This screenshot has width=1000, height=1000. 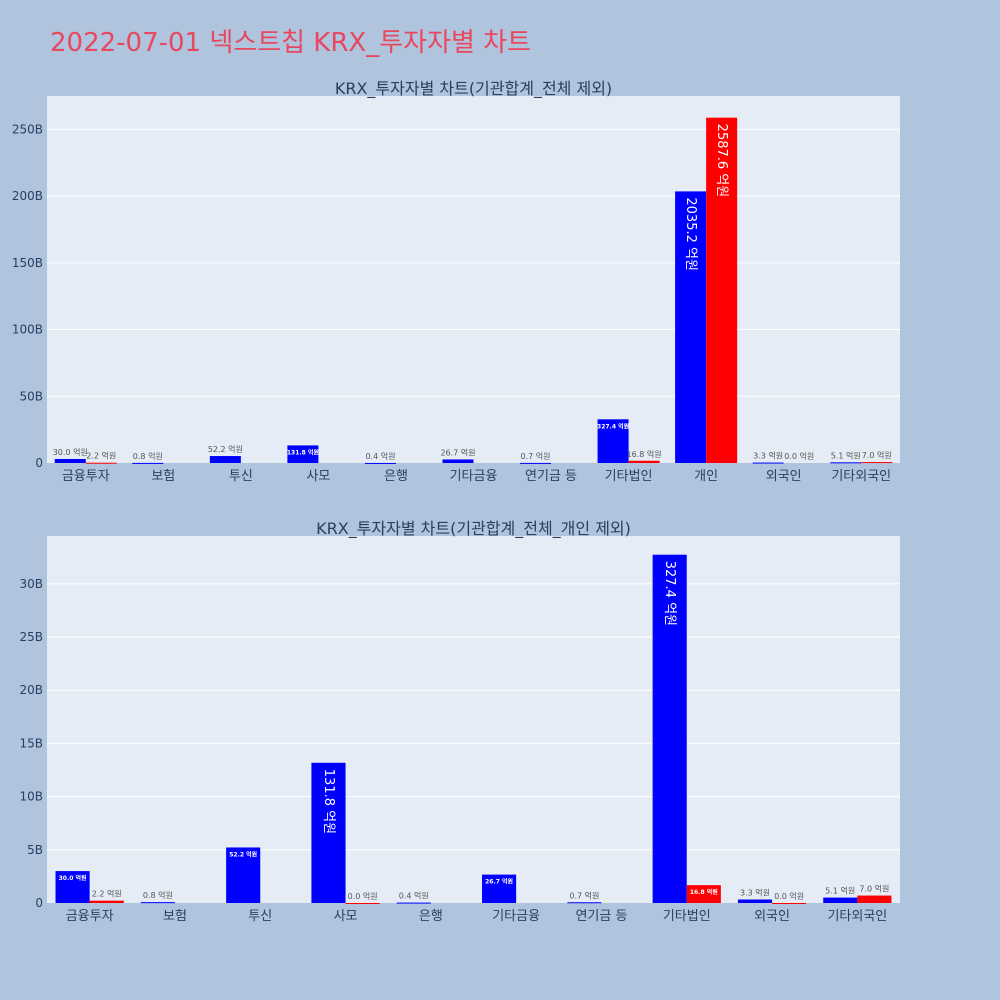 I want to click on x-tick-label: 사모, so click(x=318, y=476).